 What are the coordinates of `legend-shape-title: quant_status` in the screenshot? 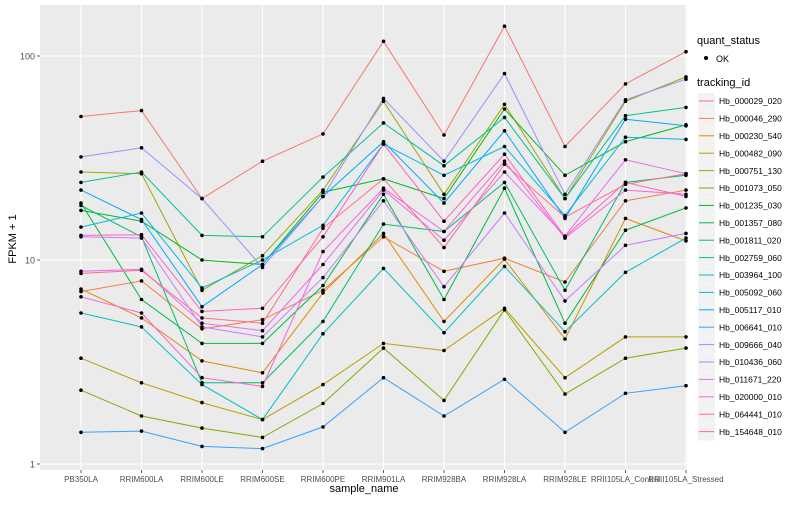 It's located at (728, 41).